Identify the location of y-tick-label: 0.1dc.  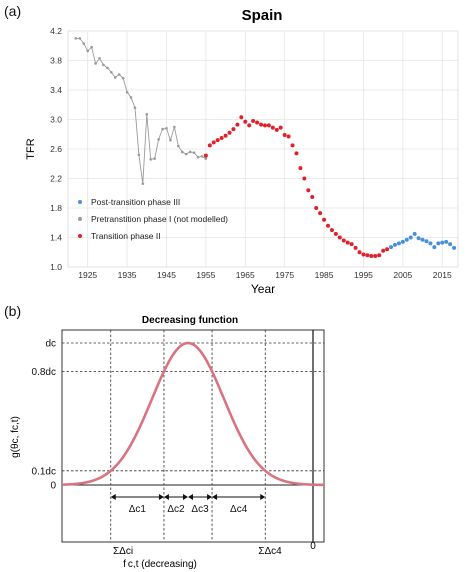
(44, 471).